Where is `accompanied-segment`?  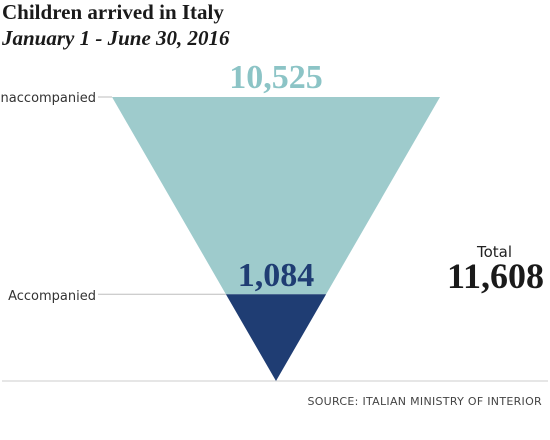
accompanied-segment is located at coordinates (276, 337).